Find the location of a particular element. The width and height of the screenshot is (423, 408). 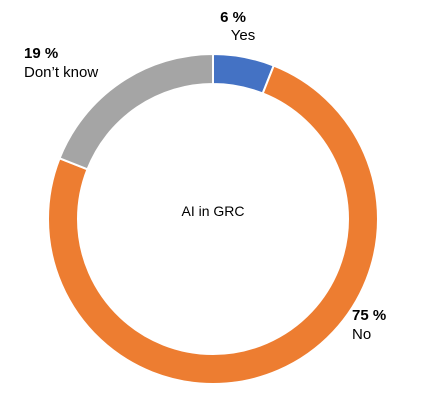

slice-value-label-no: 75 % is located at coordinates (369, 315).